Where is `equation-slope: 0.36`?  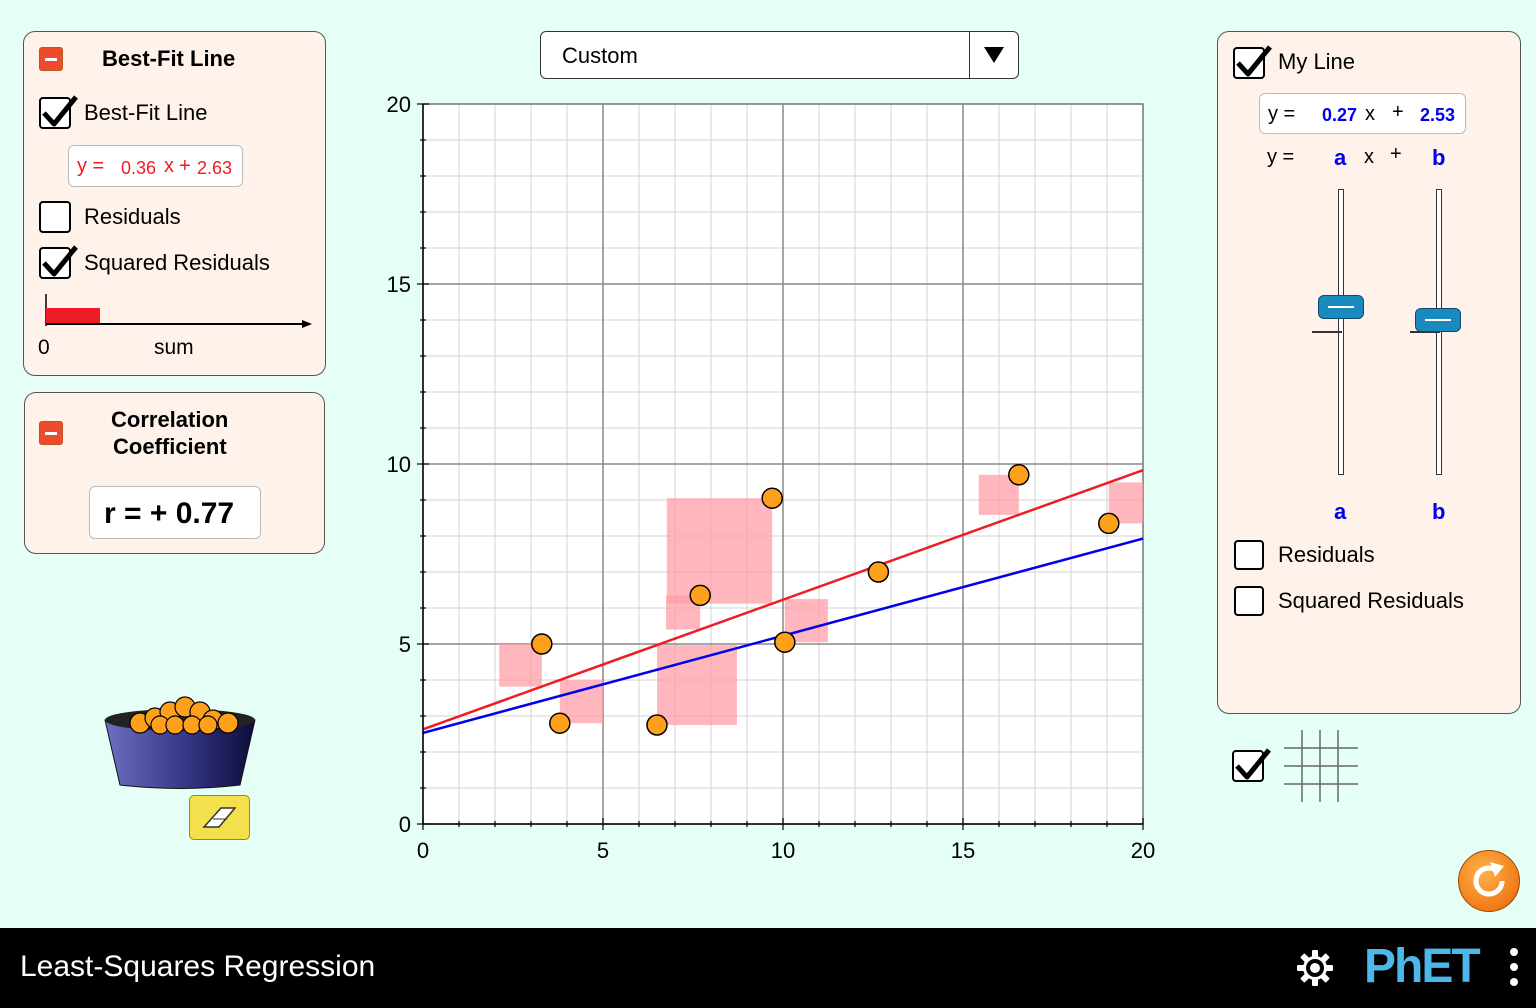
equation-slope: 0.36 is located at coordinates (139, 168).